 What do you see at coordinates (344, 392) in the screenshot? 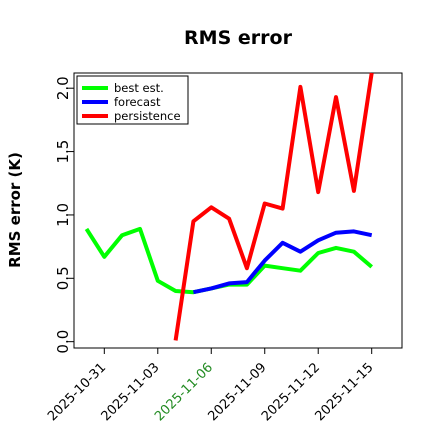
I see `x-tick-label: 2025-11-15` at bounding box center [344, 392].